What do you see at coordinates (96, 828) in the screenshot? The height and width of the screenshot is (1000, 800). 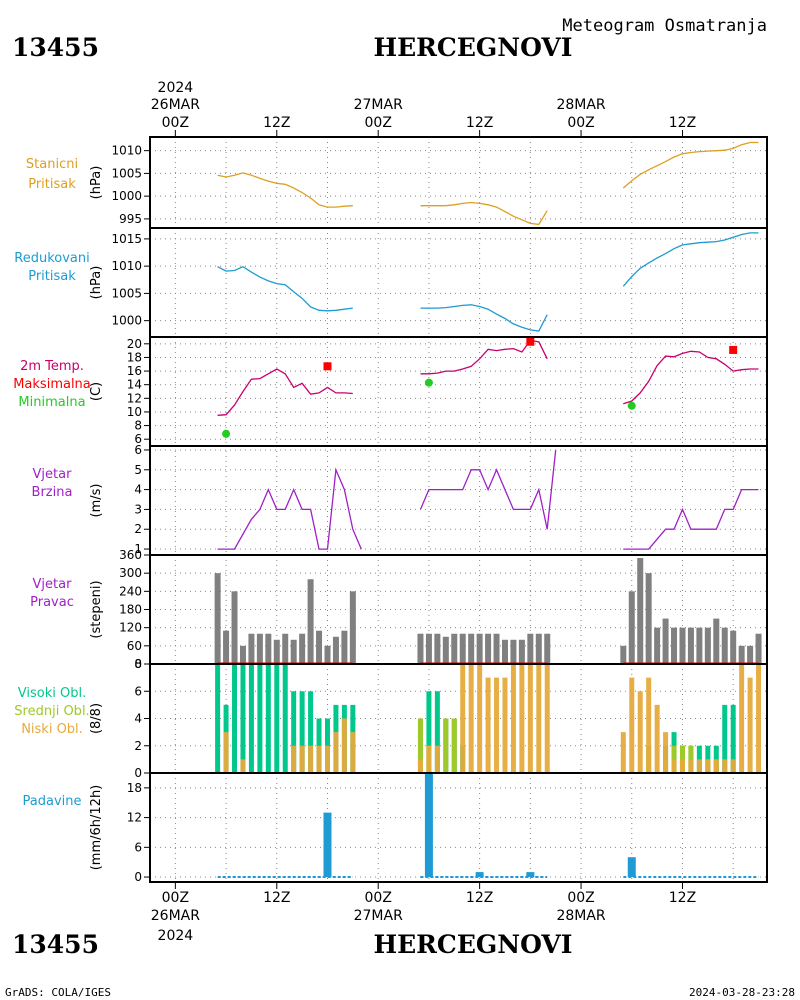 I see `unit-label: (mm/6h/12h)` at bounding box center [96, 828].